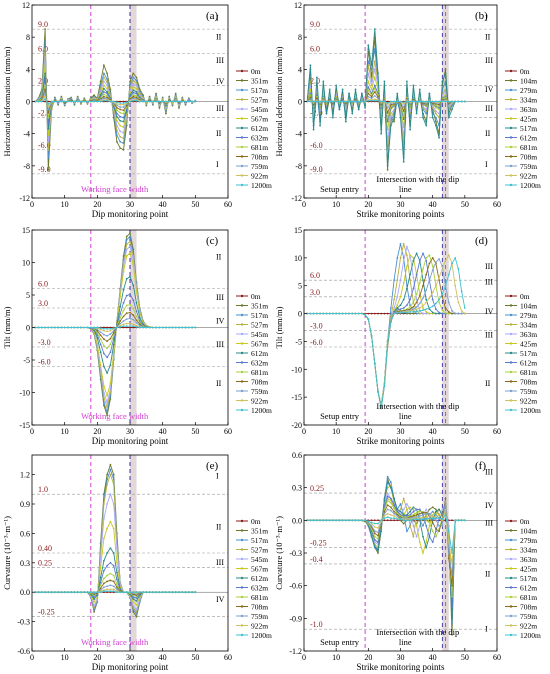 The width and height of the screenshot is (550, 674). I want to click on x-tick-label: 0, so click(304, 431).